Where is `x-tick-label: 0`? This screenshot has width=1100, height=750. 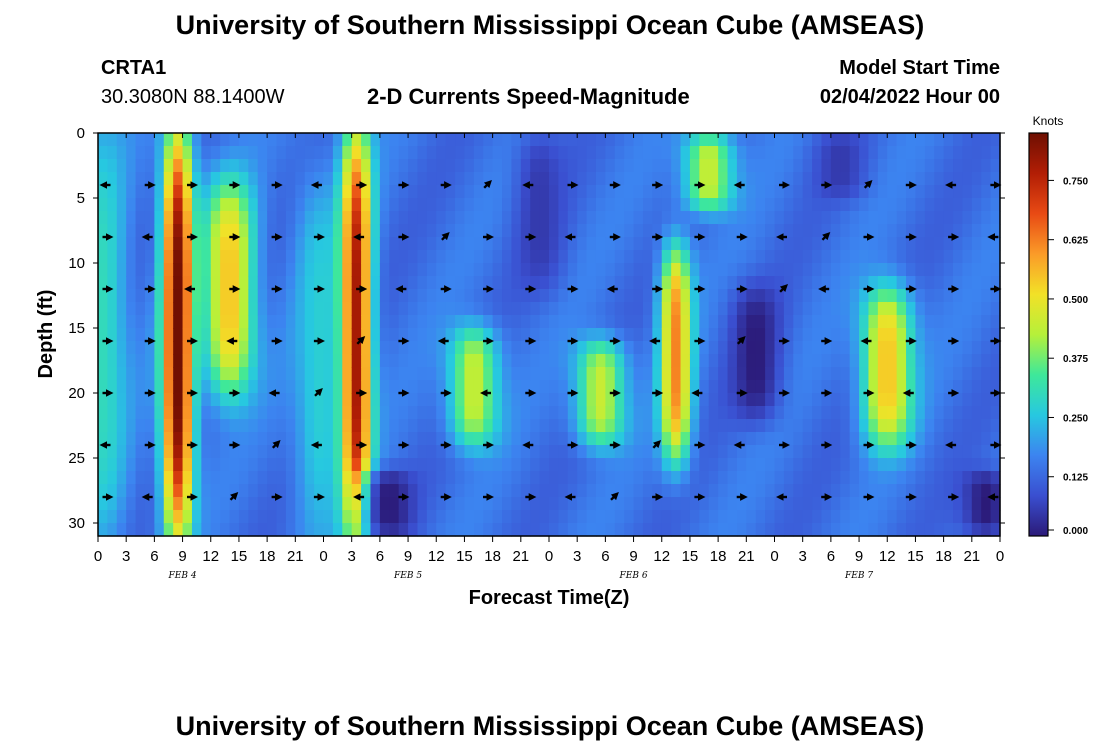
x-tick-label: 0 is located at coordinates (98, 556).